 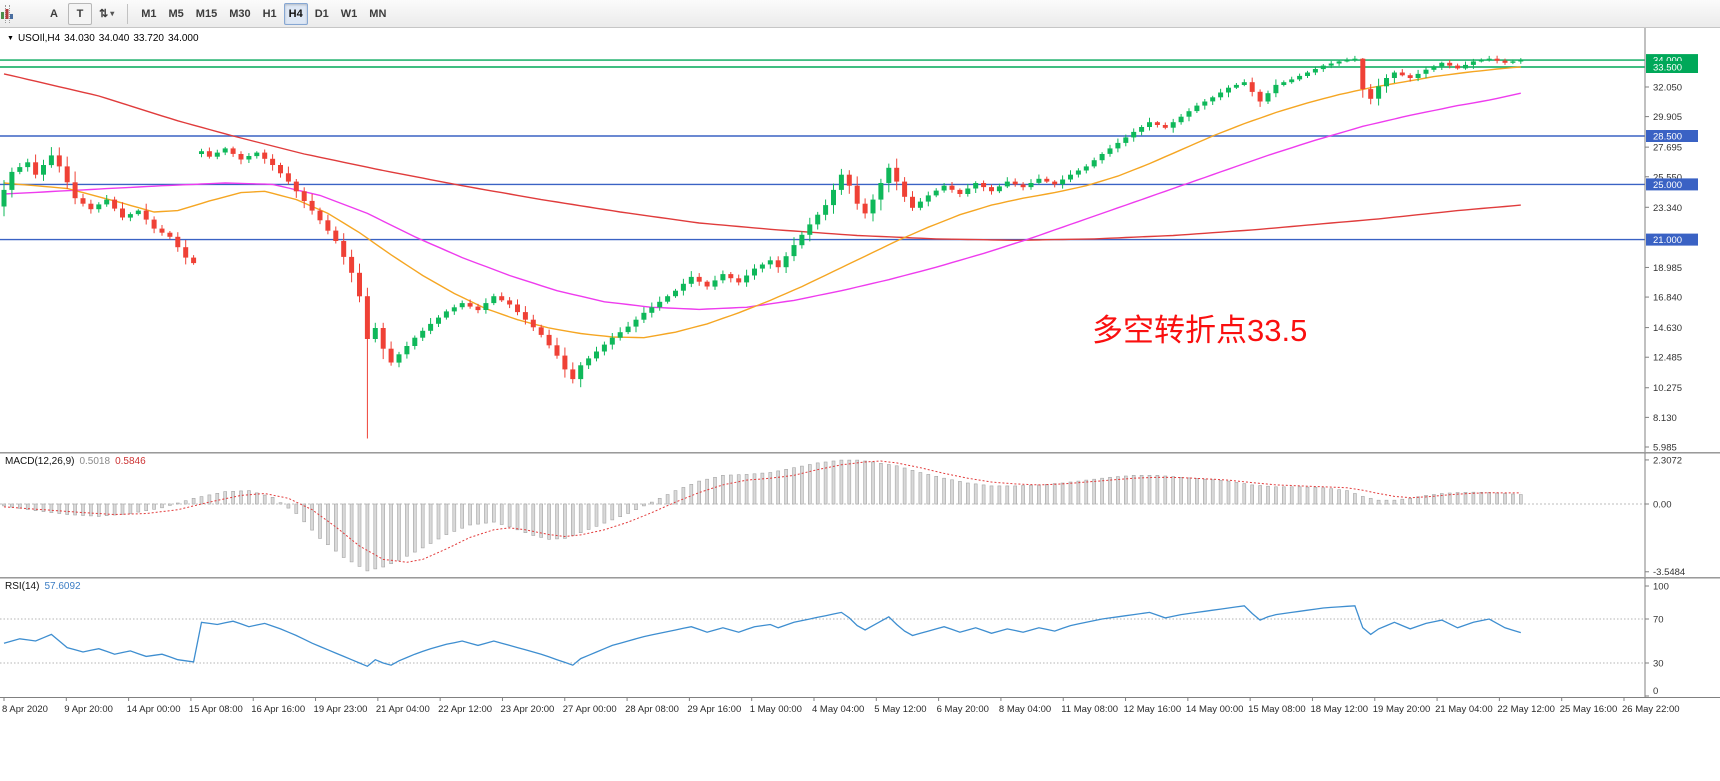 I want to click on svg-text: 14 Apr 00:00, so click(x=154, y=709).